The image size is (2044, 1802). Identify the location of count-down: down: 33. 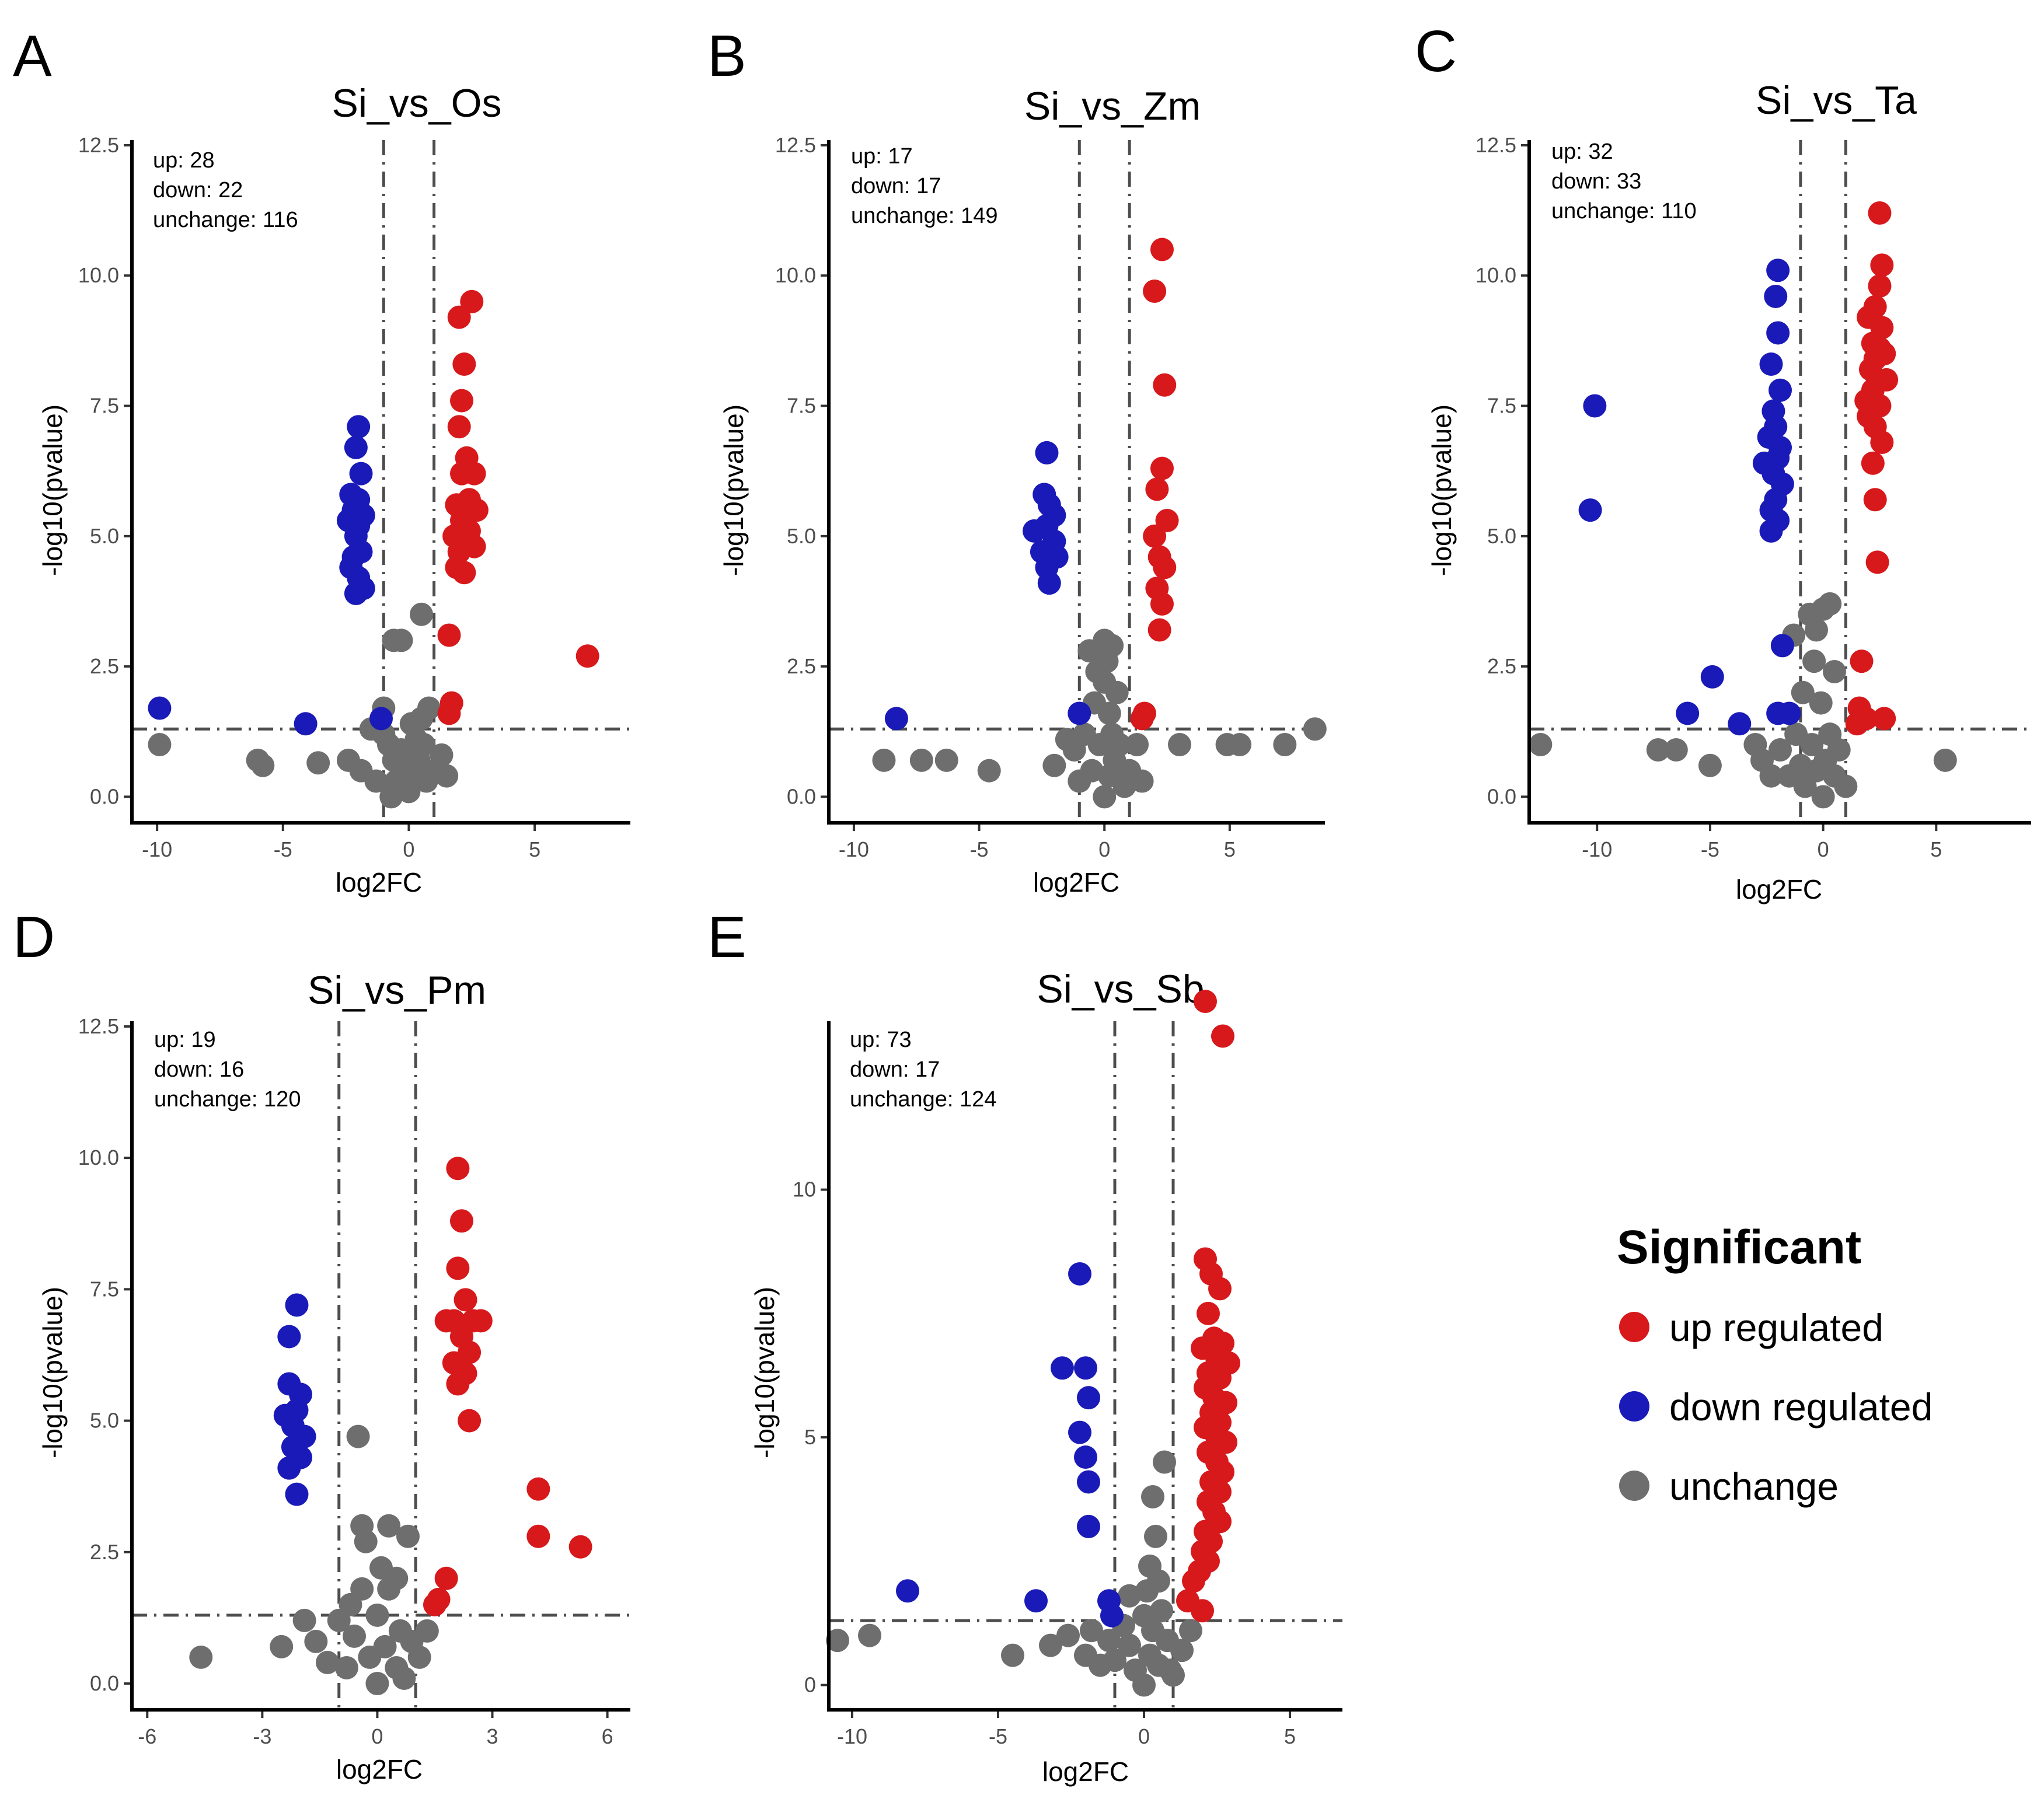
(1596, 181).